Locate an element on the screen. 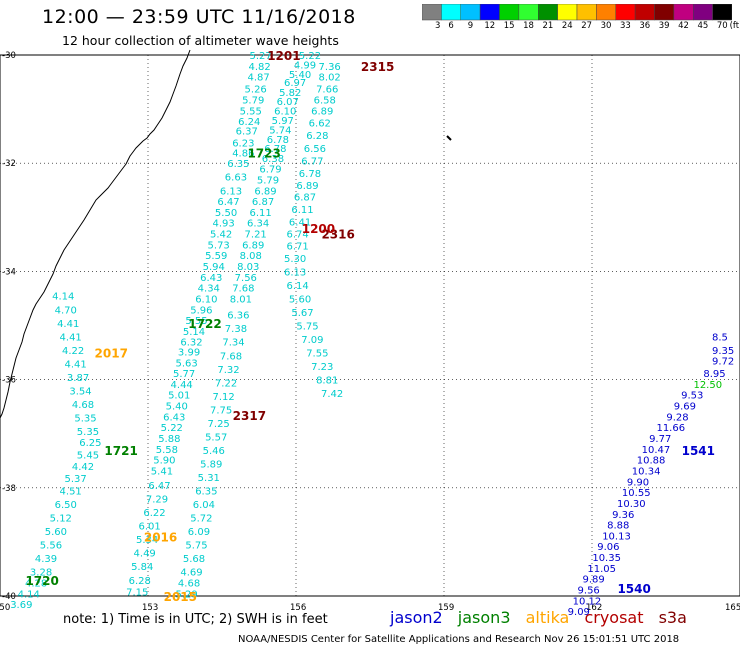  wave-height-point: 6.23 is located at coordinates (243, 144).